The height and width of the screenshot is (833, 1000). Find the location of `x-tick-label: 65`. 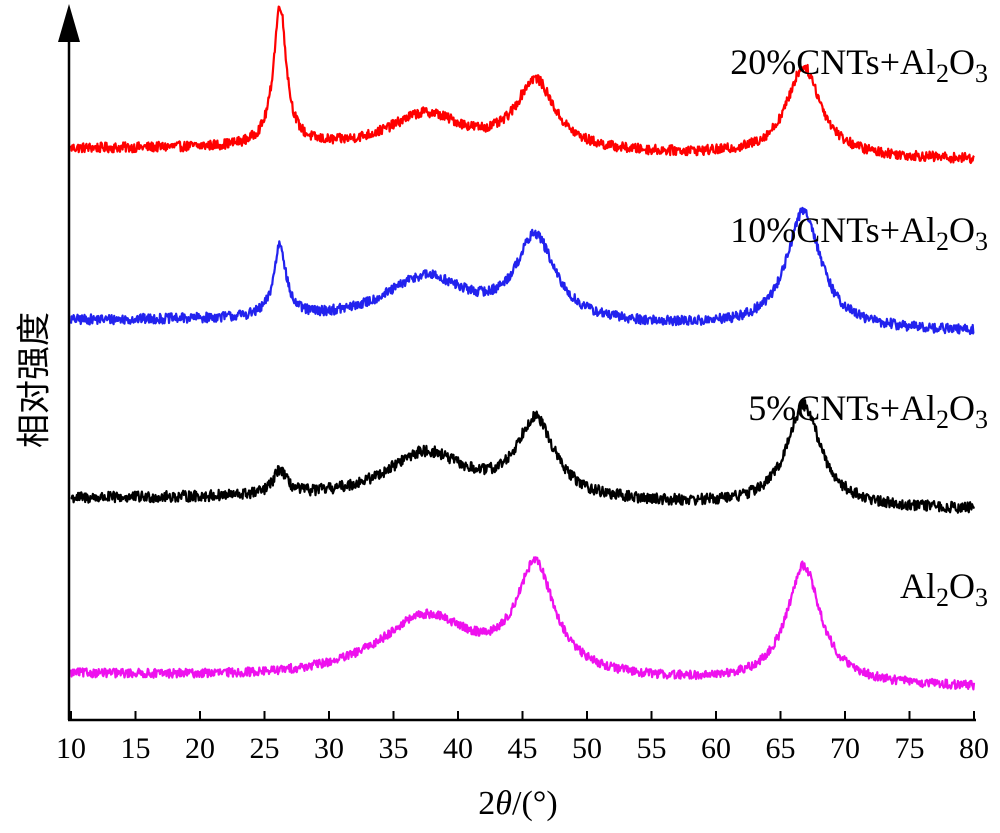

x-tick-label: 65 is located at coordinates (781, 748).